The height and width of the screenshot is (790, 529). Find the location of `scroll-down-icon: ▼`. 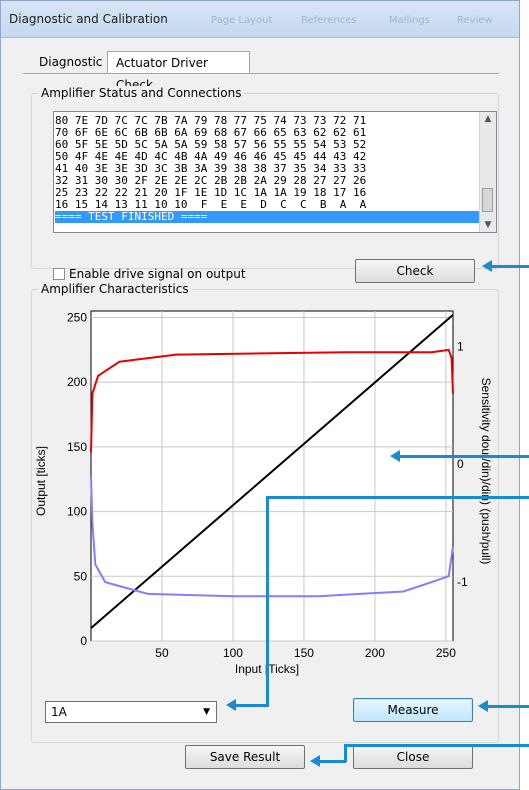

scroll-down-icon: ▼ is located at coordinates (488, 225).